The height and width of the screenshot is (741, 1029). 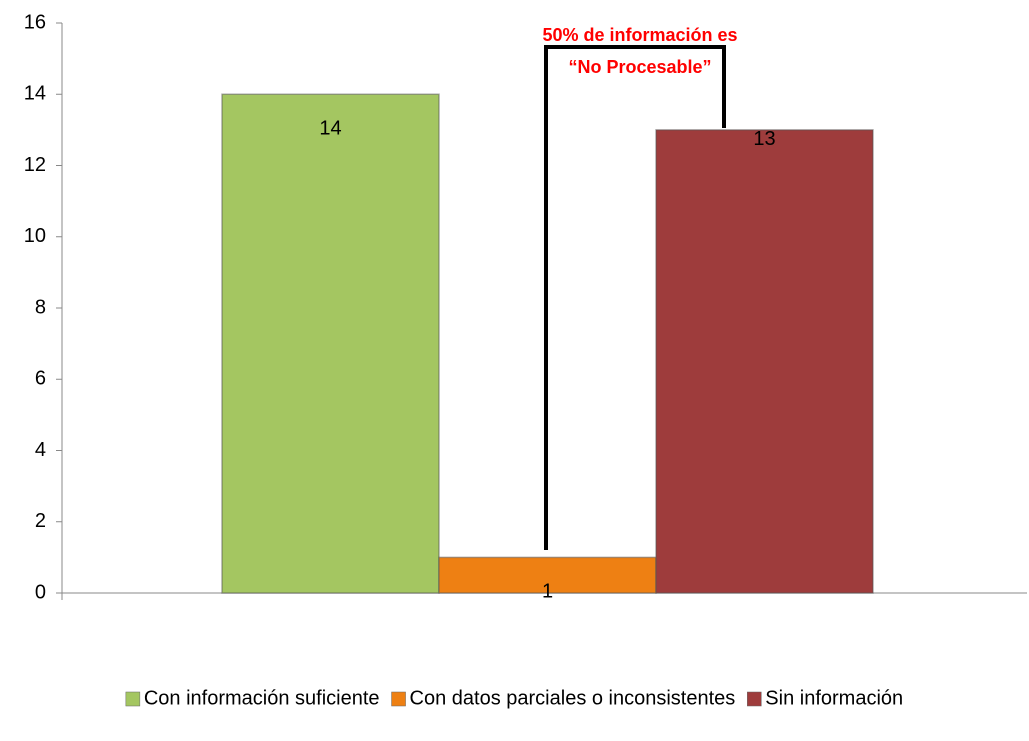 I want to click on data-label: 1, so click(x=547, y=592).